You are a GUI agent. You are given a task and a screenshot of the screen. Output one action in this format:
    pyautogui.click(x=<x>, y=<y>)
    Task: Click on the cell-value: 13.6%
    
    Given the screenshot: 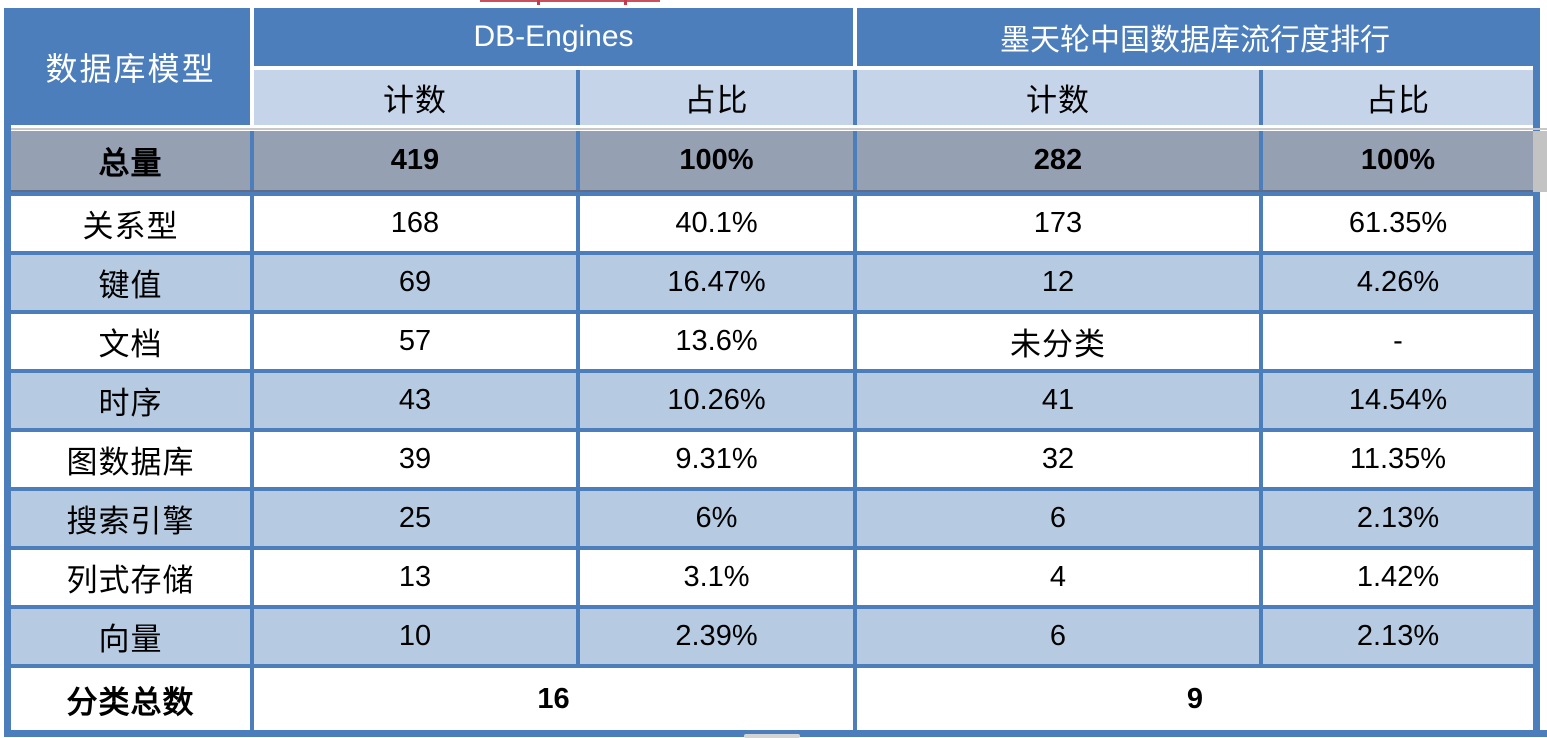 What is the action you would take?
    pyautogui.click(x=716, y=341)
    